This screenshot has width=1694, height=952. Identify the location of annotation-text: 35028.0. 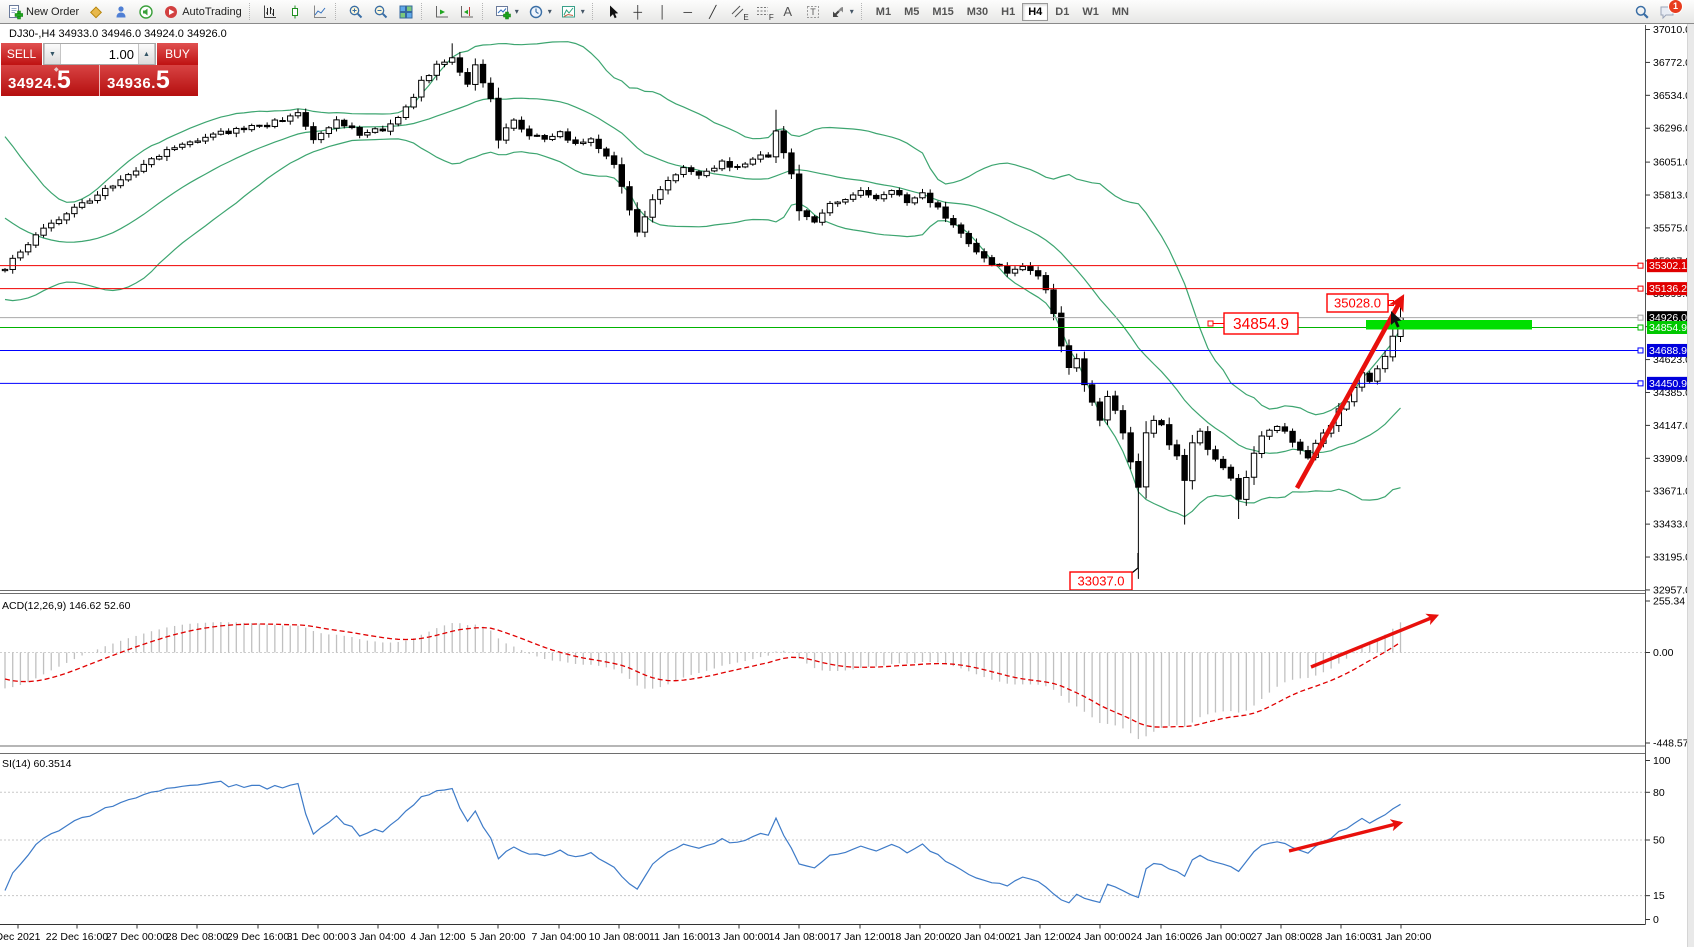
(1357, 303).